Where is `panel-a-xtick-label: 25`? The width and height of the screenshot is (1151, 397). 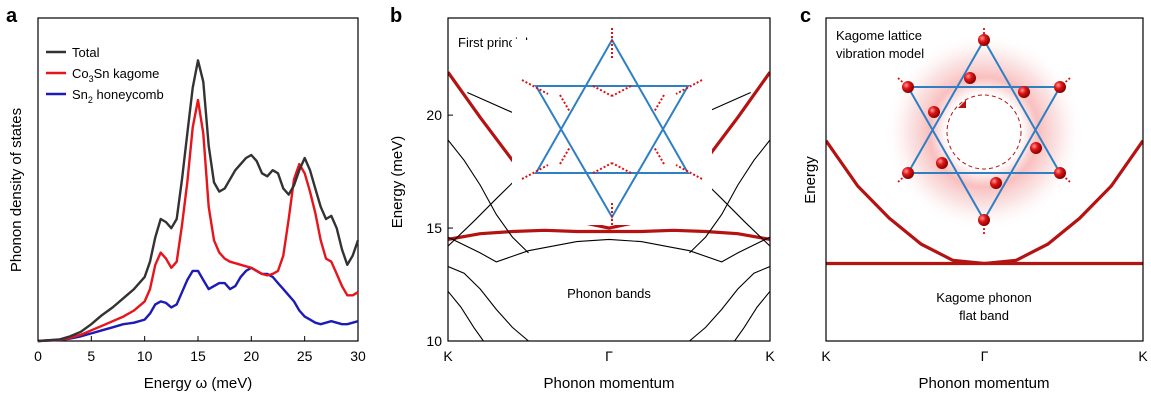 panel-a-xtick-label: 25 is located at coordinates (305, 356).